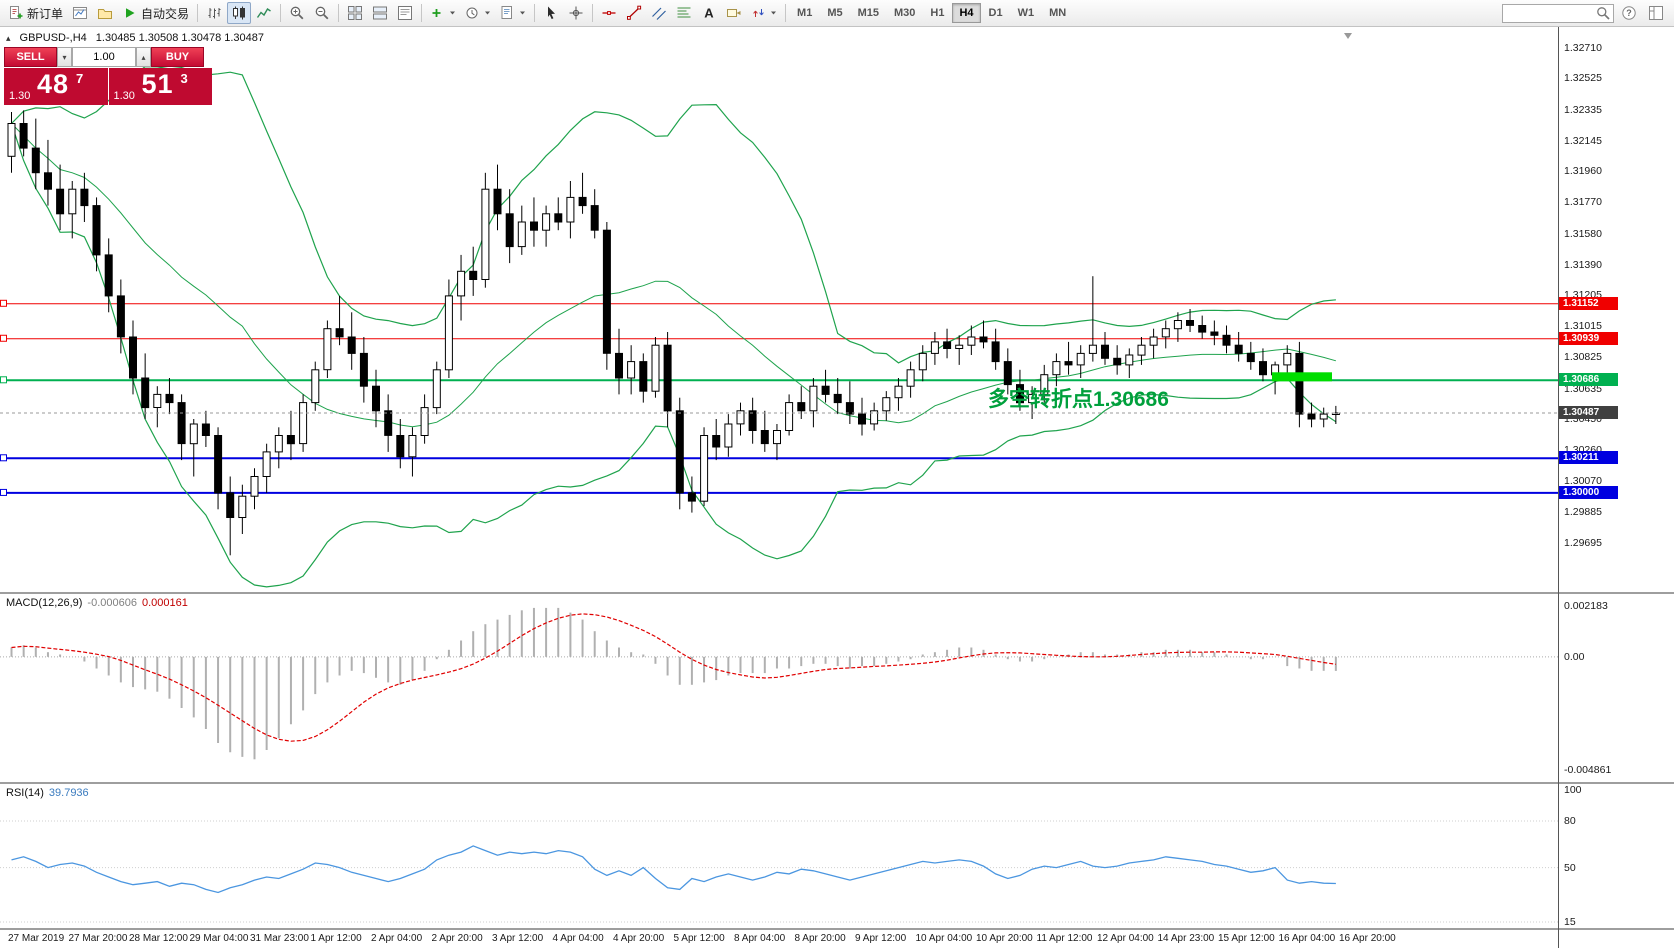 This screenshot has width=1674, height=948. I want to click on tile-windows-button, so click(355, 13).